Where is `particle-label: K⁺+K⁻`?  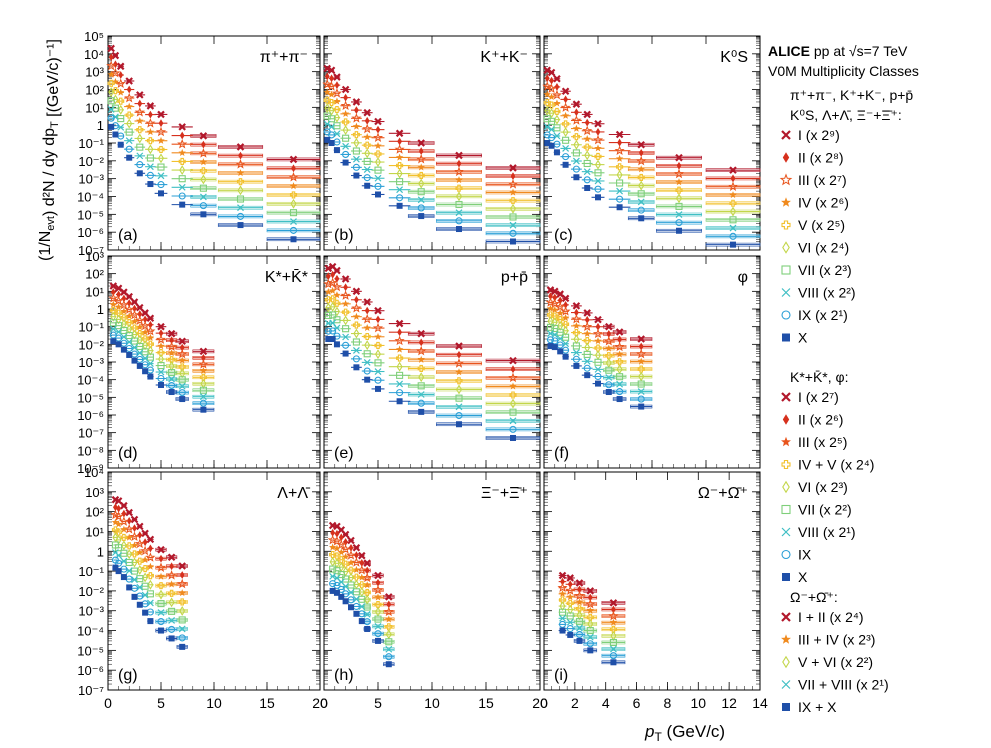
particle-label: K⁺+K⁻ is located at coordinates (504, 57).